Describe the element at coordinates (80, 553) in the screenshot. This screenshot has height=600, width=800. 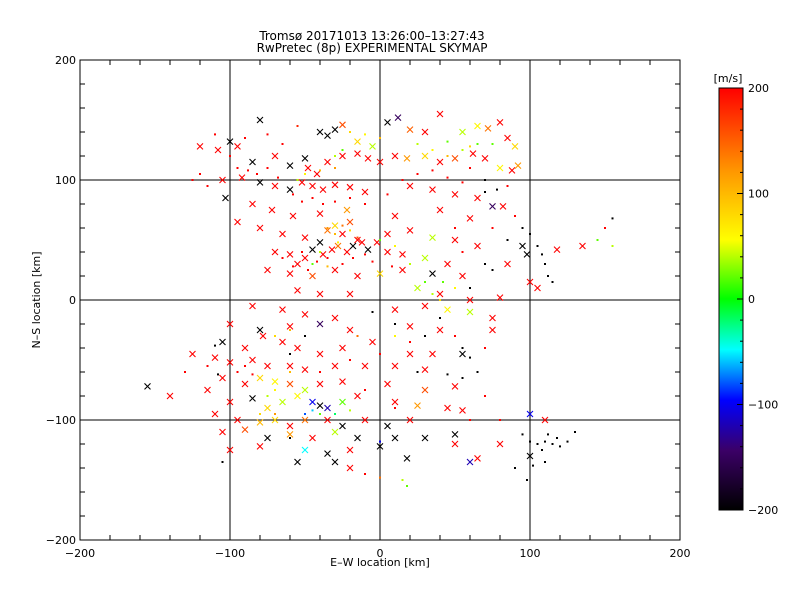
I see `x-tick-label: −200` at that location.